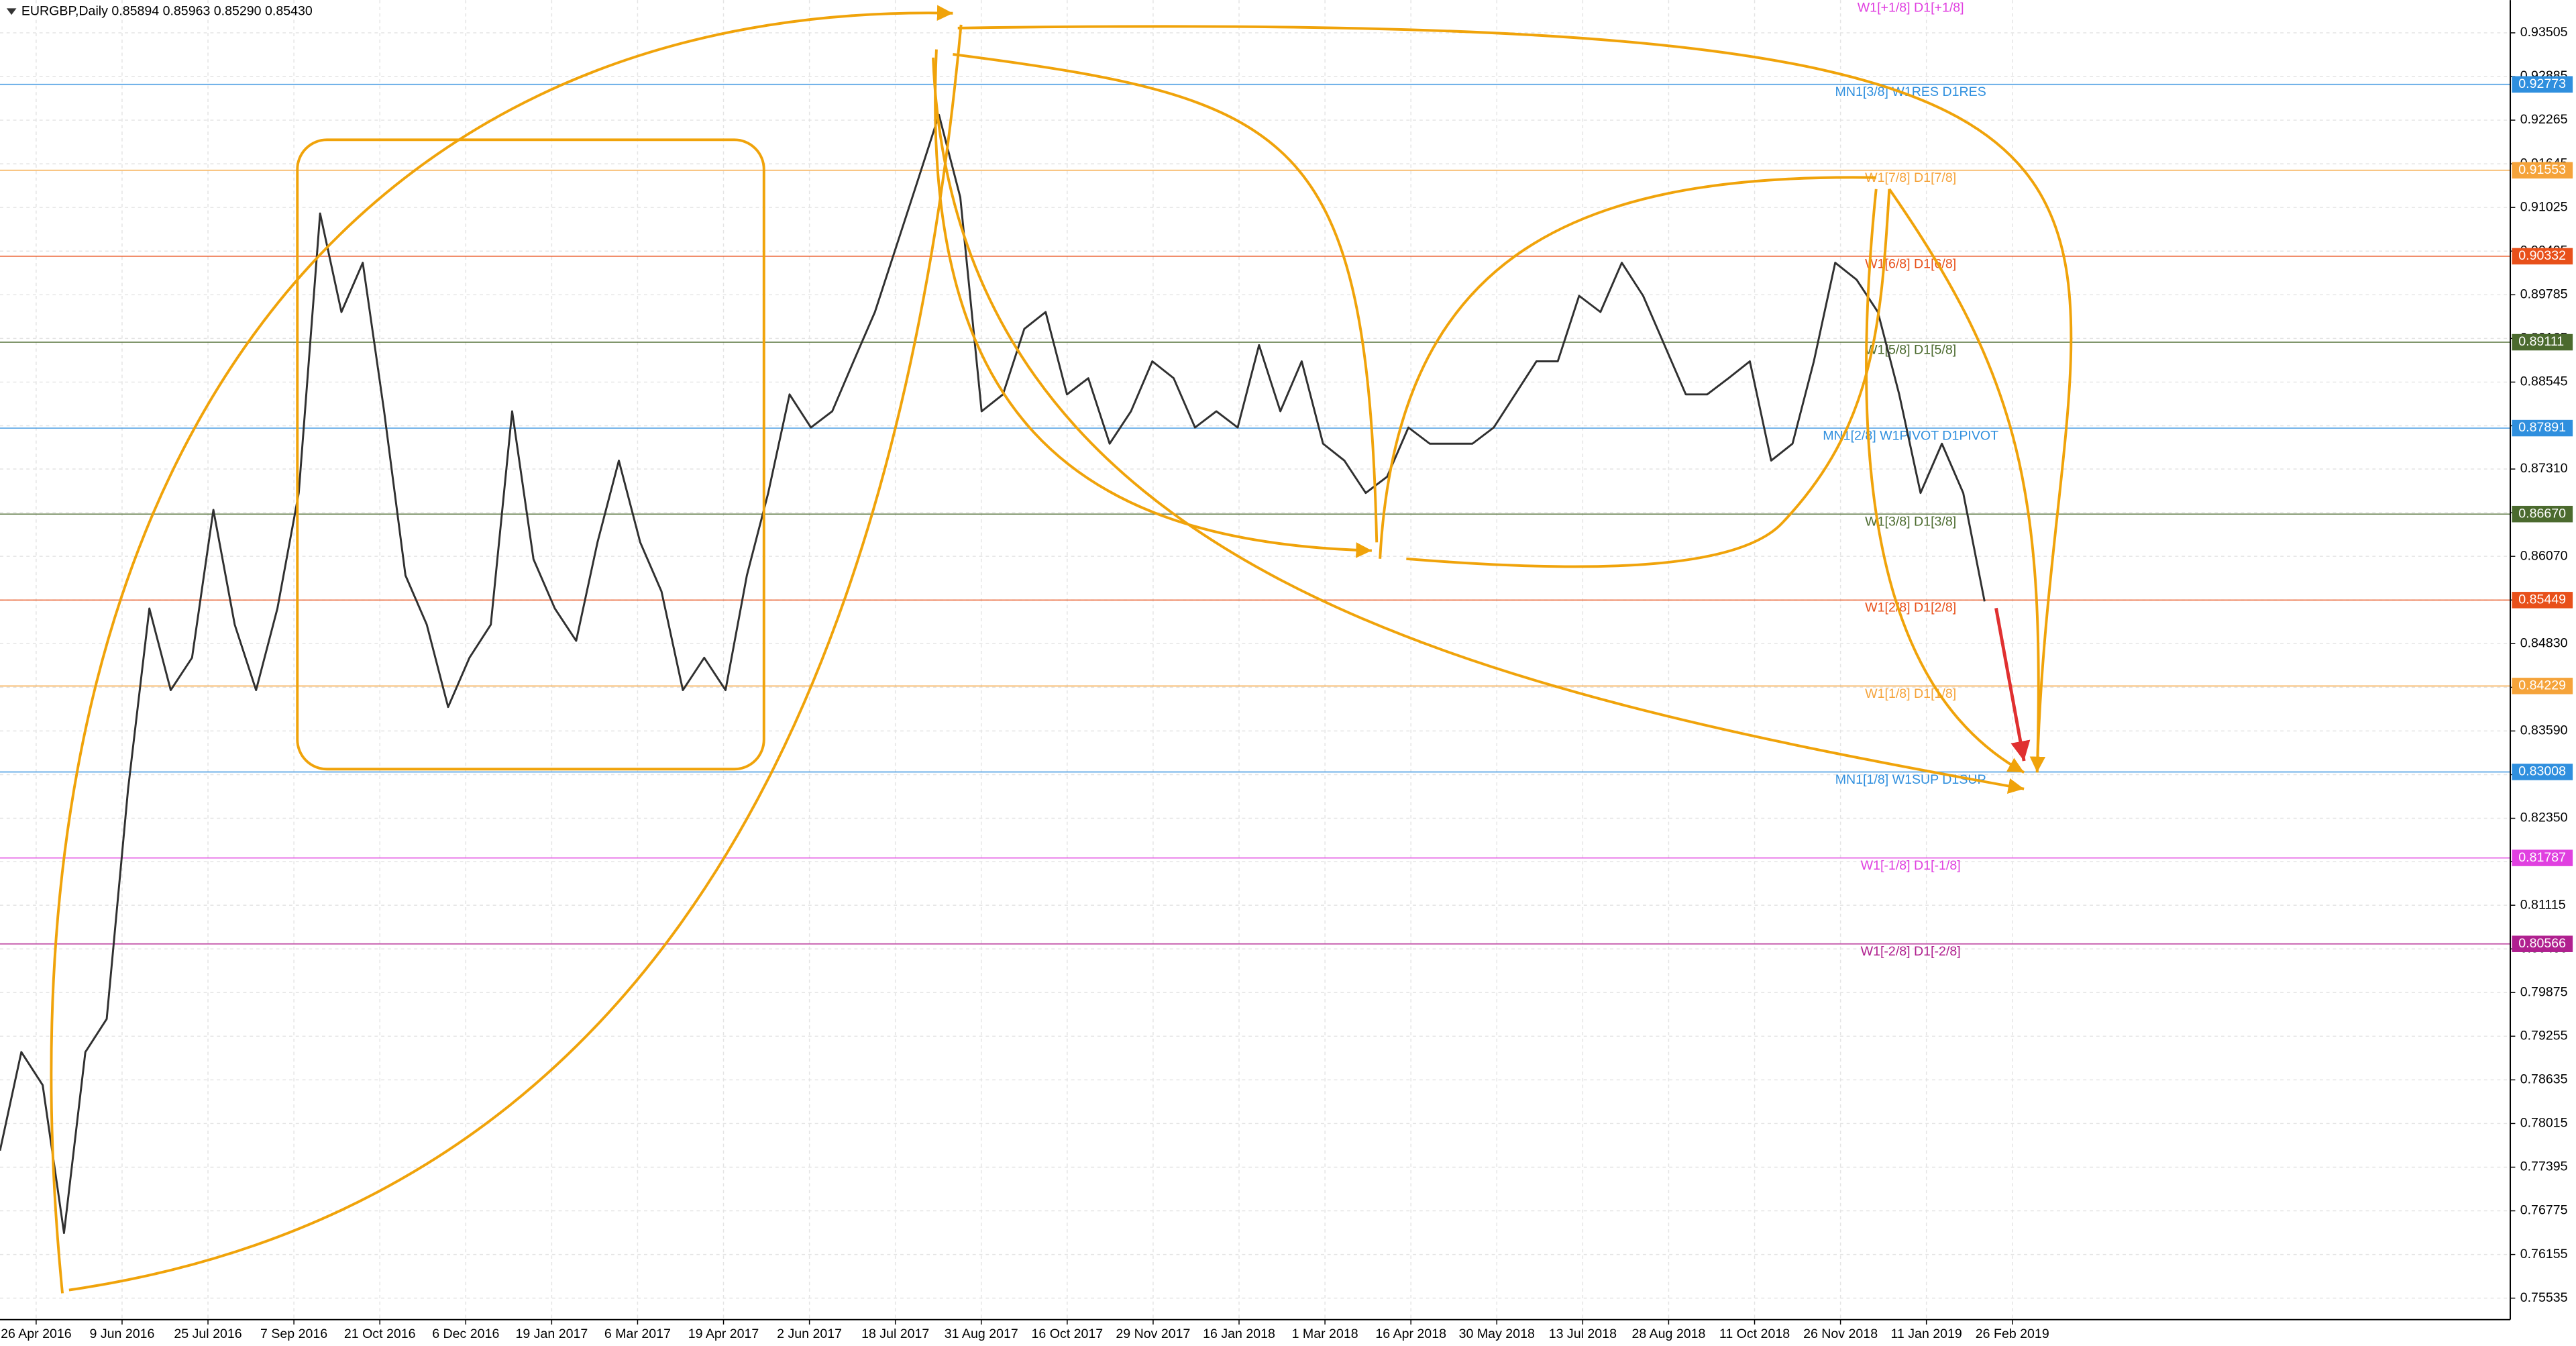 This screenshot has width=2576, height=1346. I want to click on y-tick-label: 0.76775, so click(2544, 1210).